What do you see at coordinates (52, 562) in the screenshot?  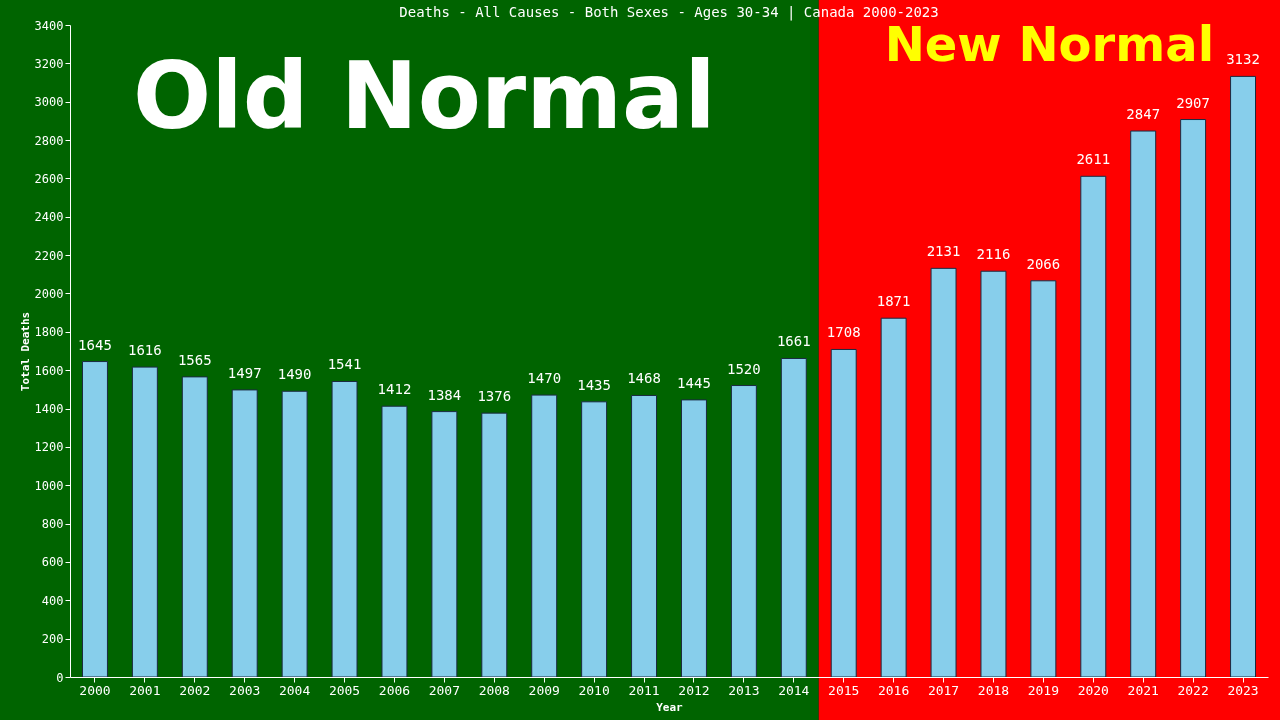 I see `y-tick-label: 600` at bounding box center [52, 562].